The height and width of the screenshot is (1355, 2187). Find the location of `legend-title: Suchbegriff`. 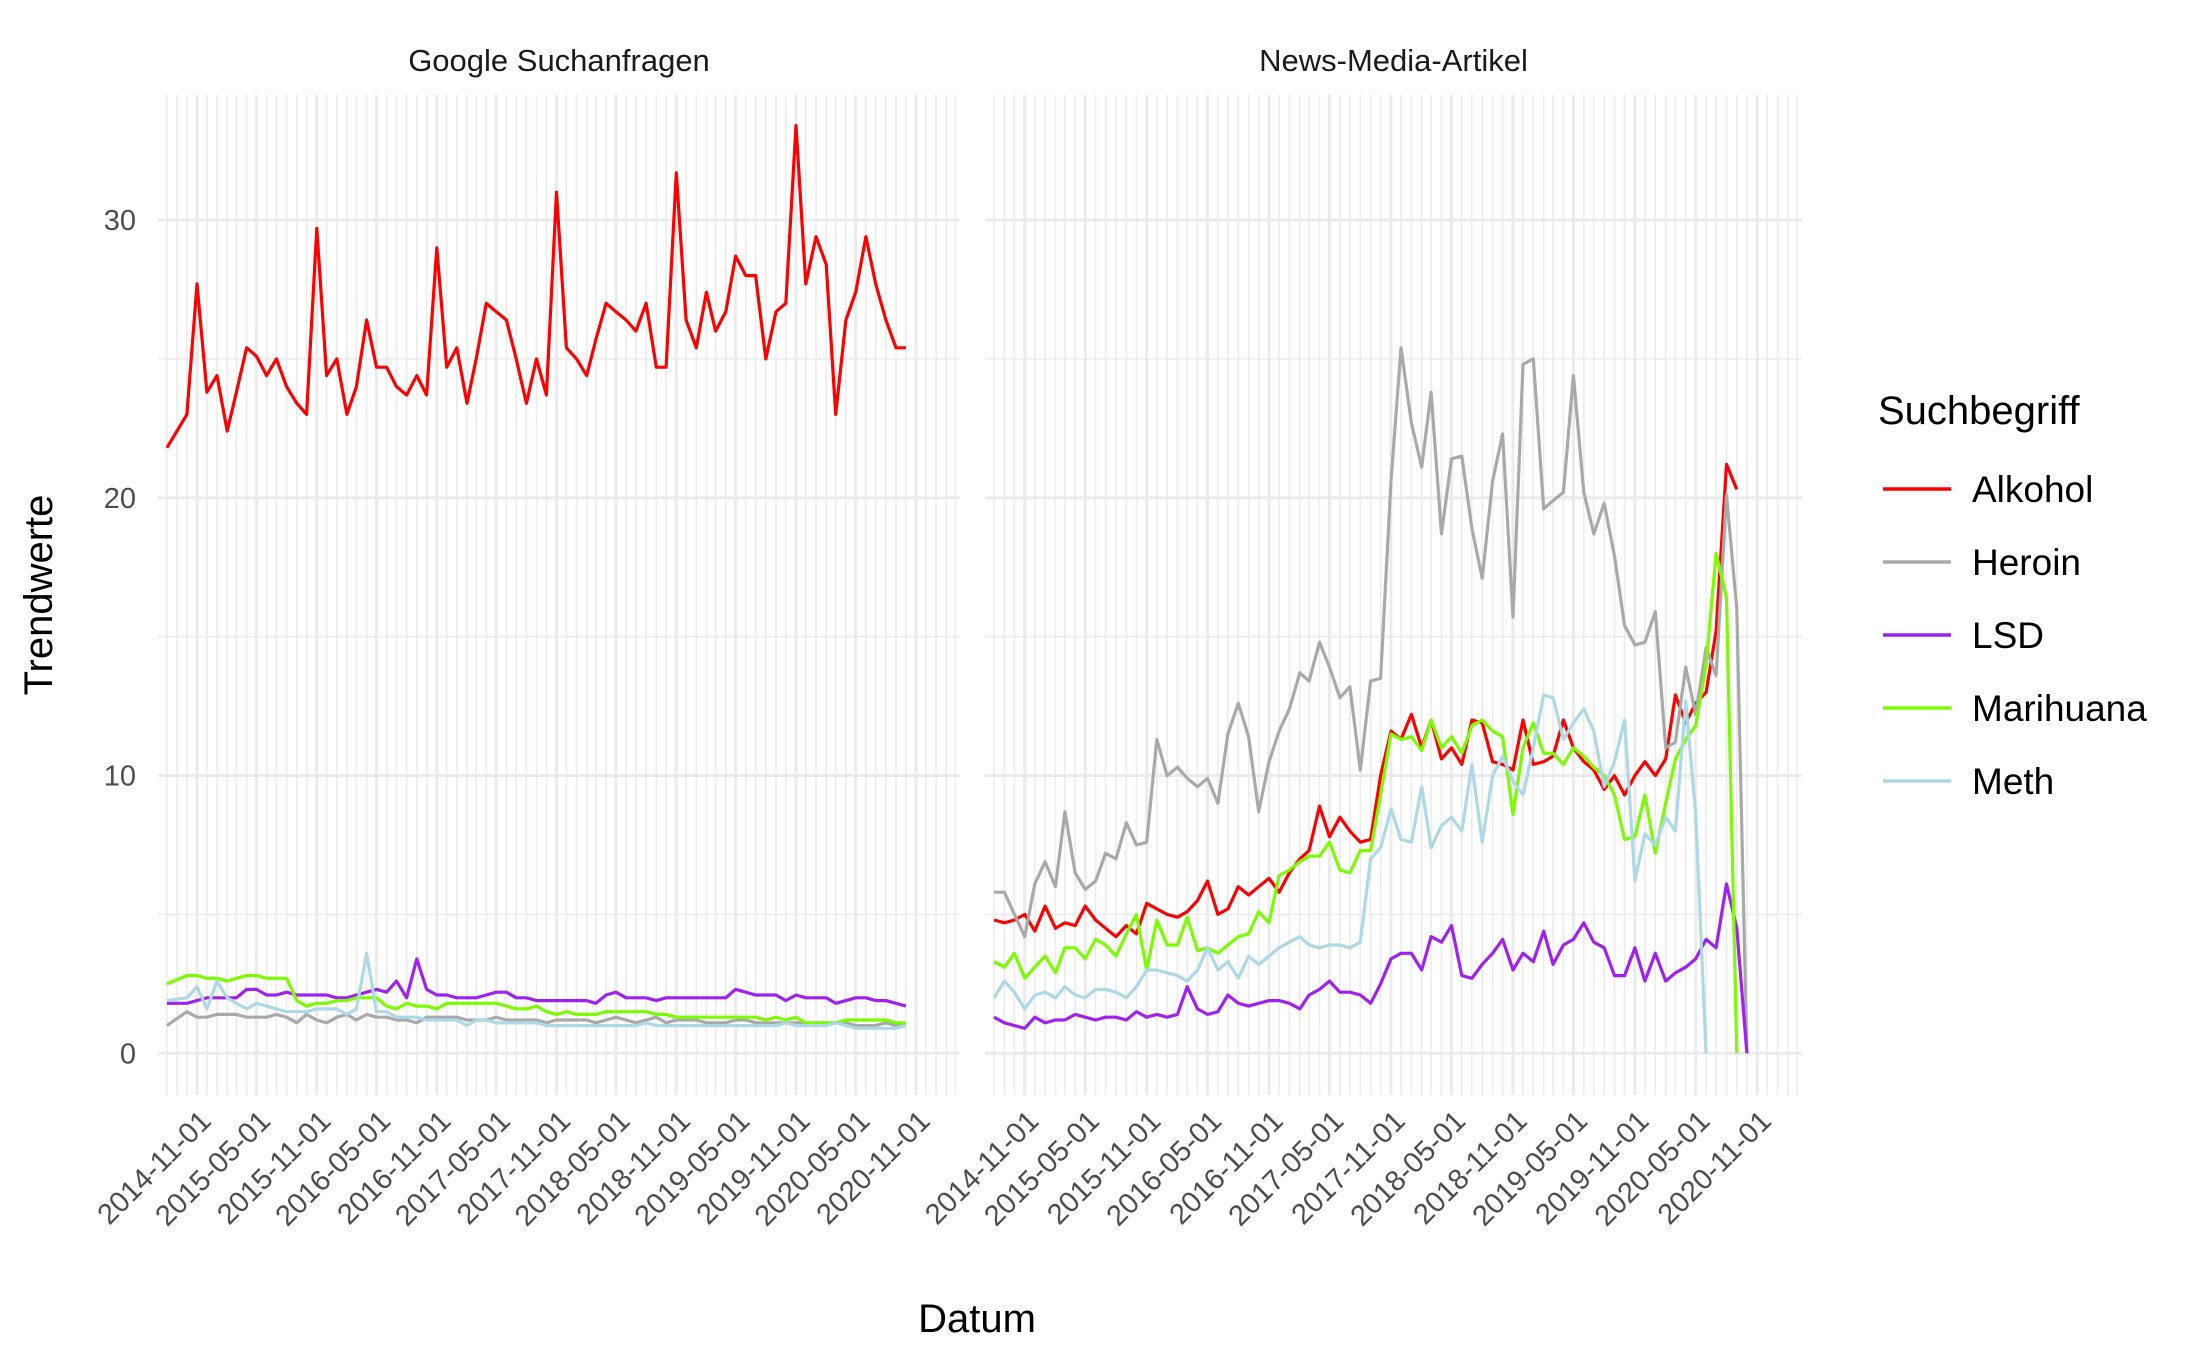

legend-title: Suchbegriff is located at coordinates (1979, 411).